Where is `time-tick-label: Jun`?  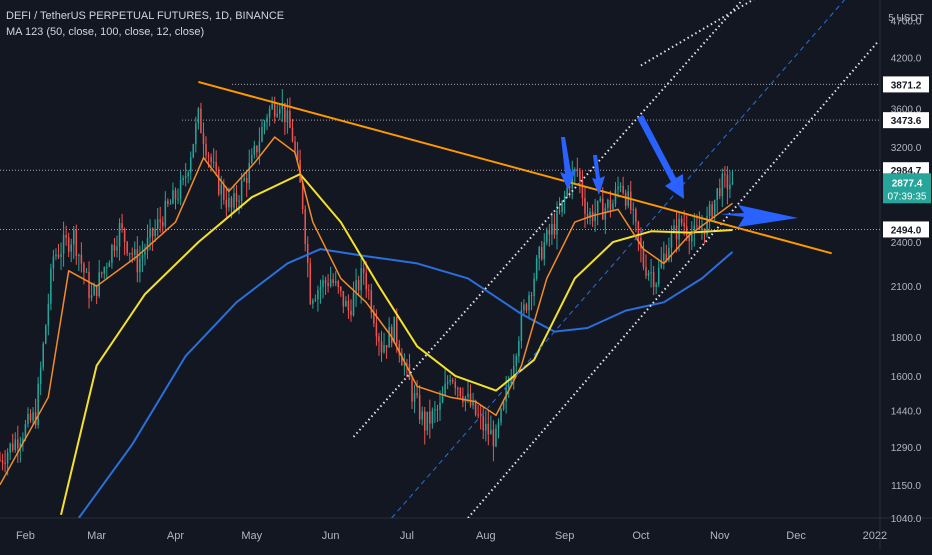 time-tick-label: Jun is located at coordinates (331, 536).